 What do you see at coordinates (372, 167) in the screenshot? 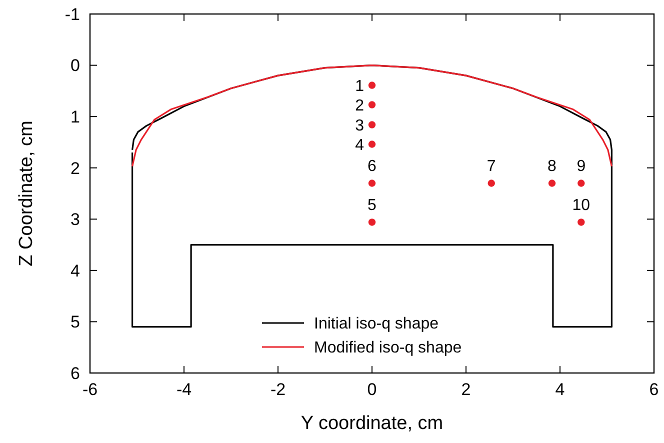
I see `annotation: 6` at bounding box center [372, 167].